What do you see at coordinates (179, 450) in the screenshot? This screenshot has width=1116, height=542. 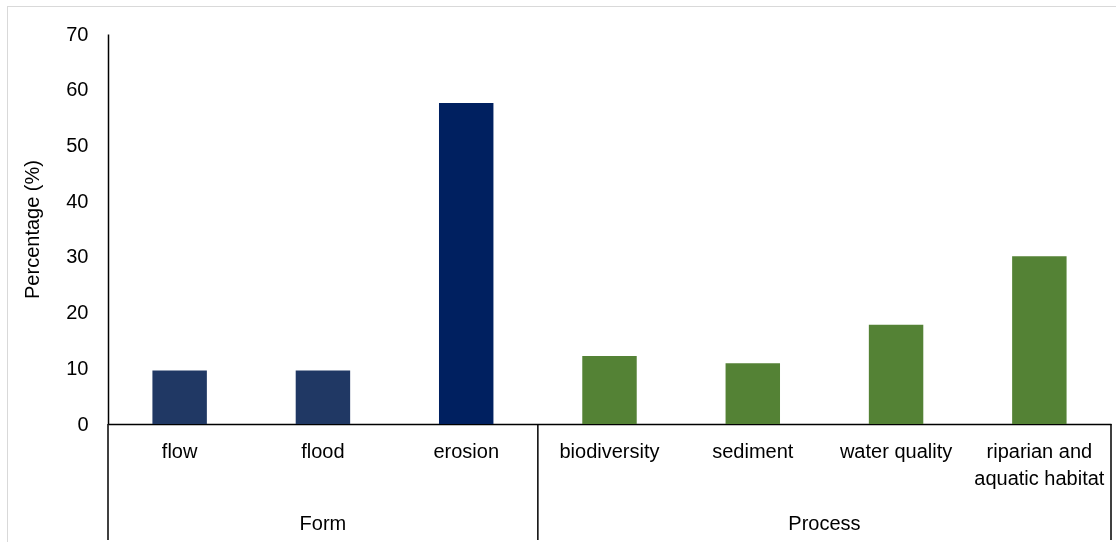 I see `x-tick-label: flow` at bounding box center [179, 450].